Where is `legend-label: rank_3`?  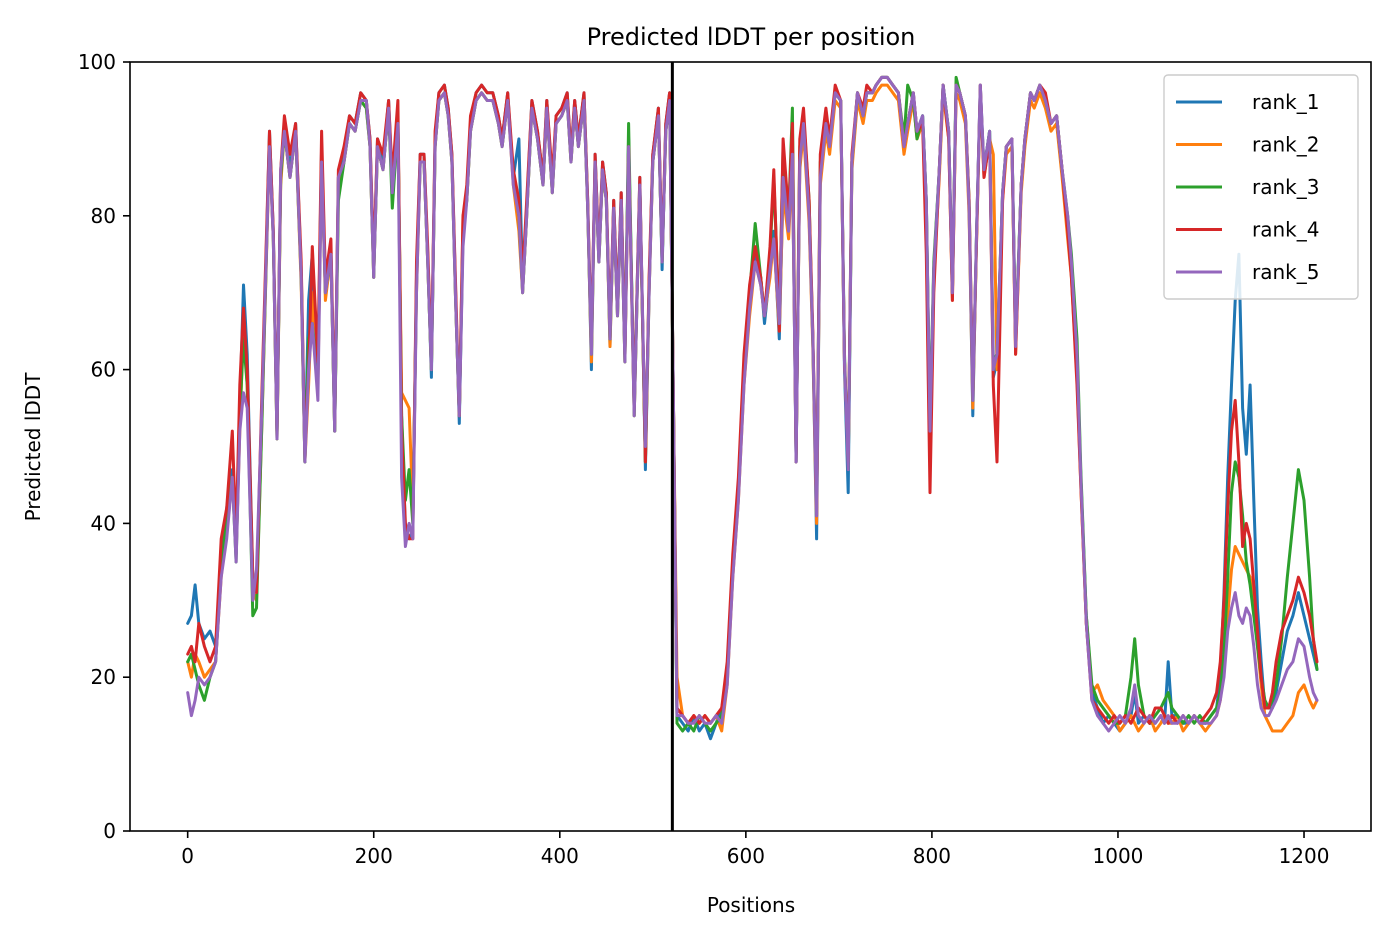 legend-label: rank_3 is located at coordinates (1285, 187).